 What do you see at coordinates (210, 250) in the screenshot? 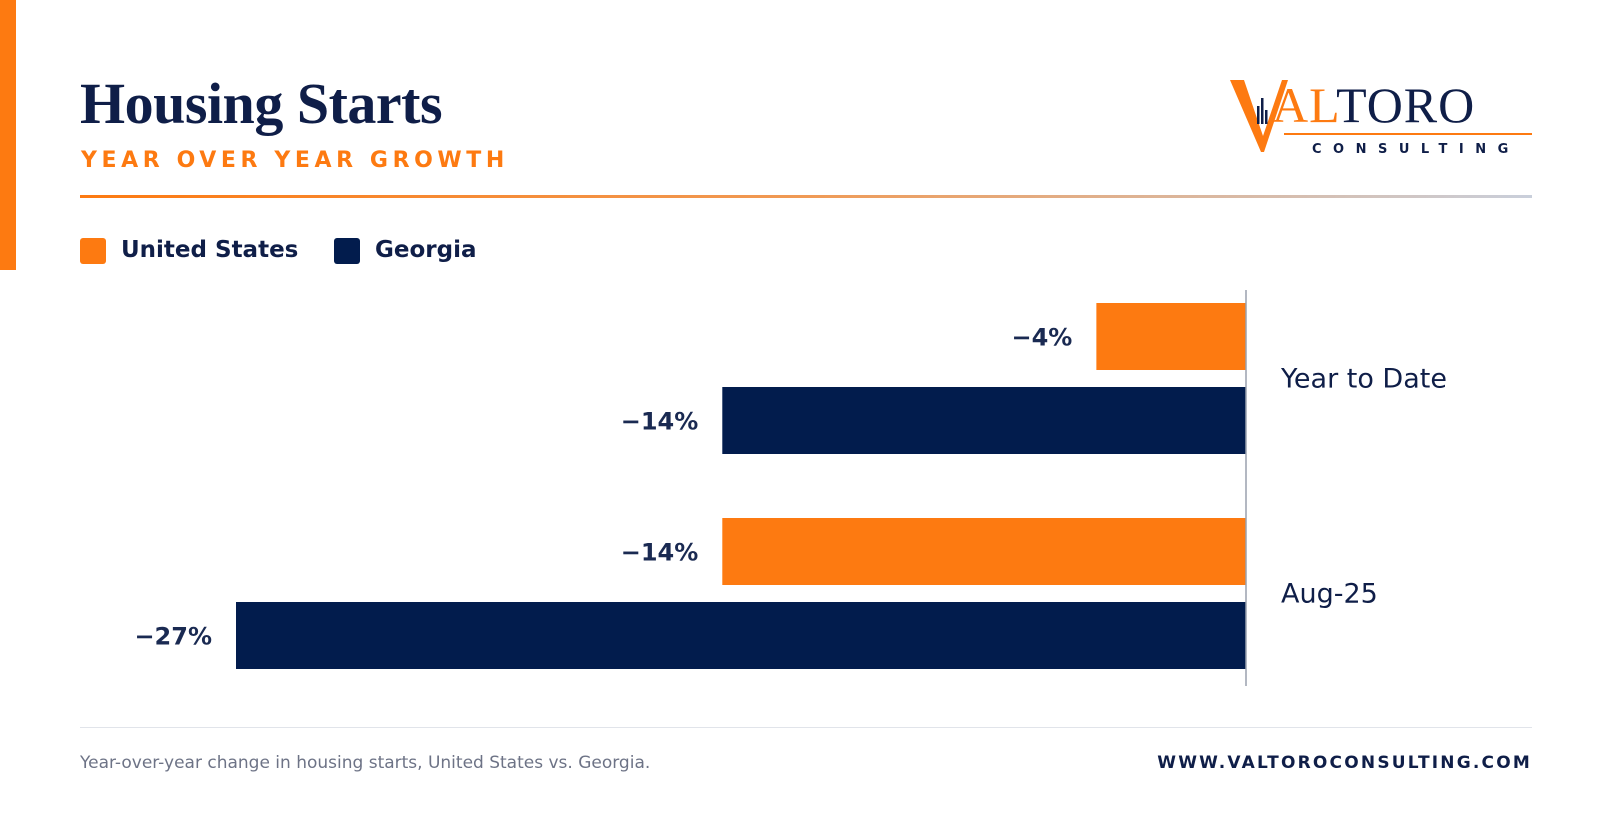
I see `legend-label-united-states: United States` at bounding box center [210, 250].